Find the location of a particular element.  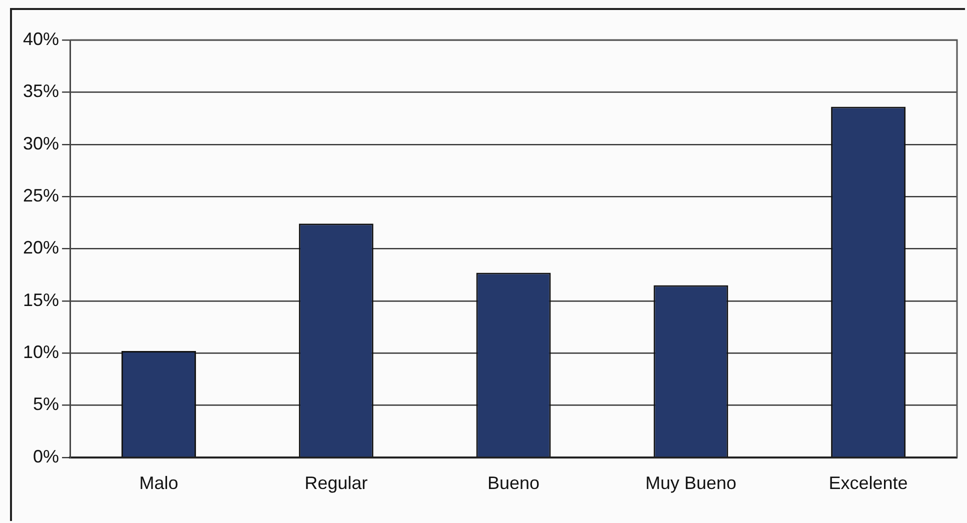

y-tick-label: 20% is located at coordinates (41, 248).